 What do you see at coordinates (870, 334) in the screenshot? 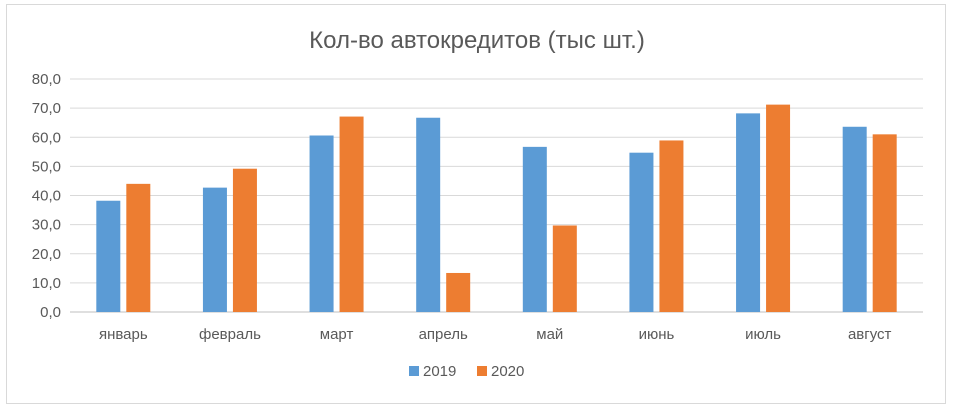
I see `x-tick-label: август` at bounding box center [870, 334].